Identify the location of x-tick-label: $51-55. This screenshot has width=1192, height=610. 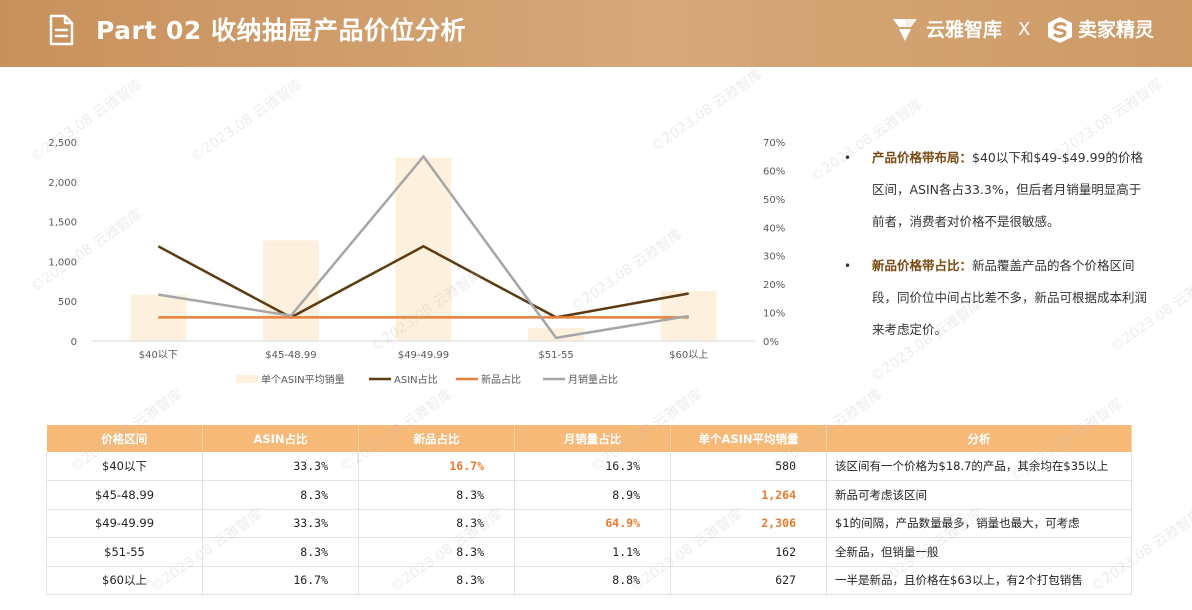
(555, 355).